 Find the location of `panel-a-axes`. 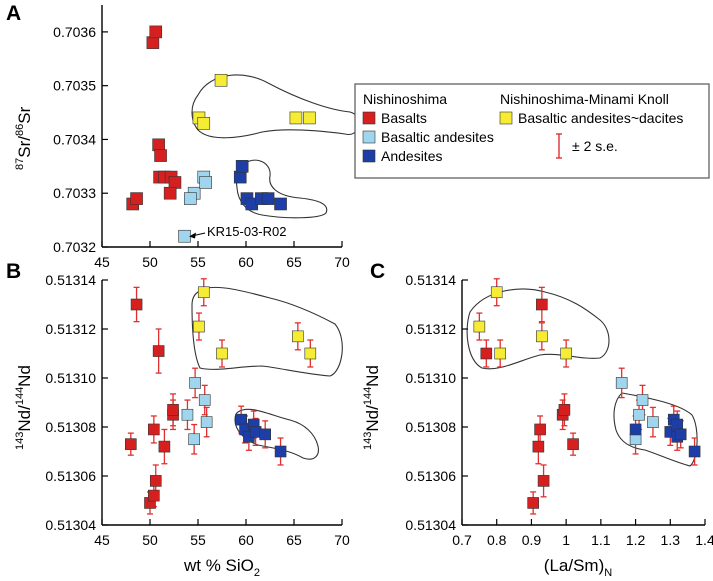

panel-a-axes is located at coordinates (221, 126).